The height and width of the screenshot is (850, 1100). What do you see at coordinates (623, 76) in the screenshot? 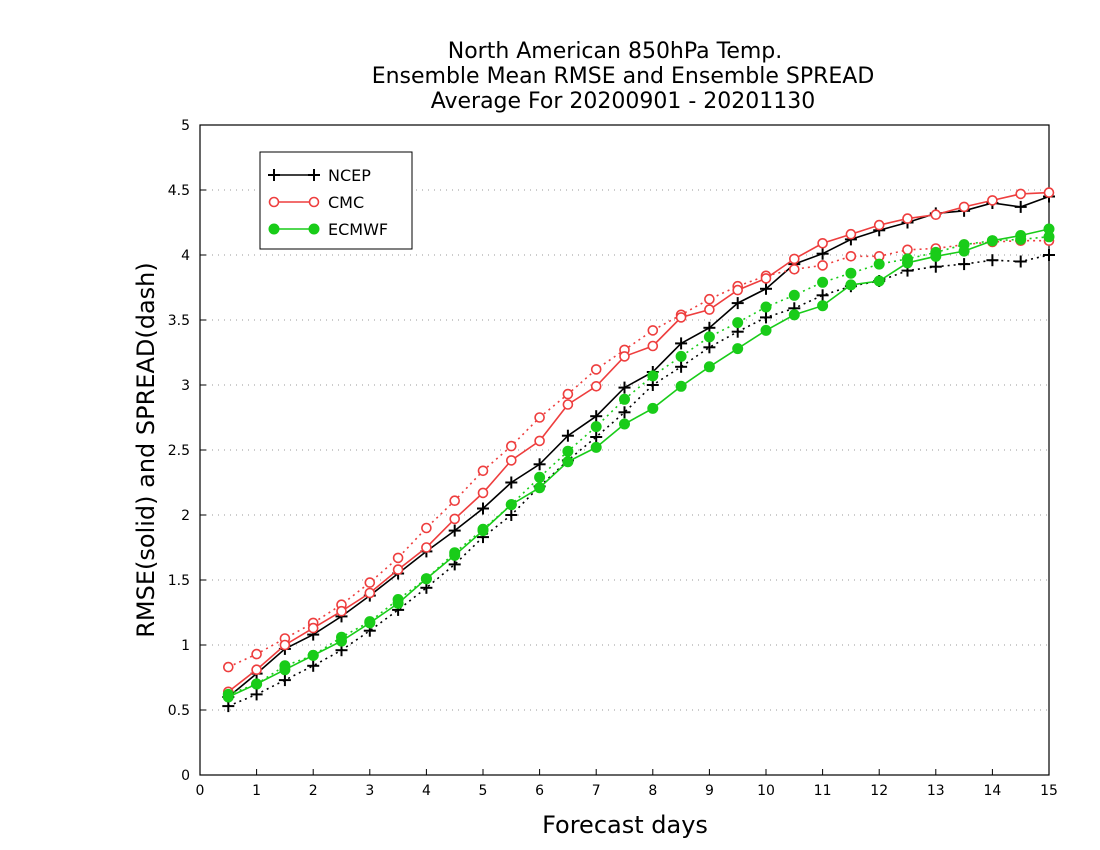
I see `chart-title-line-2: Ensemble Mean RMSE and Ensemble SPREAD` at bounding box center [623, 76].